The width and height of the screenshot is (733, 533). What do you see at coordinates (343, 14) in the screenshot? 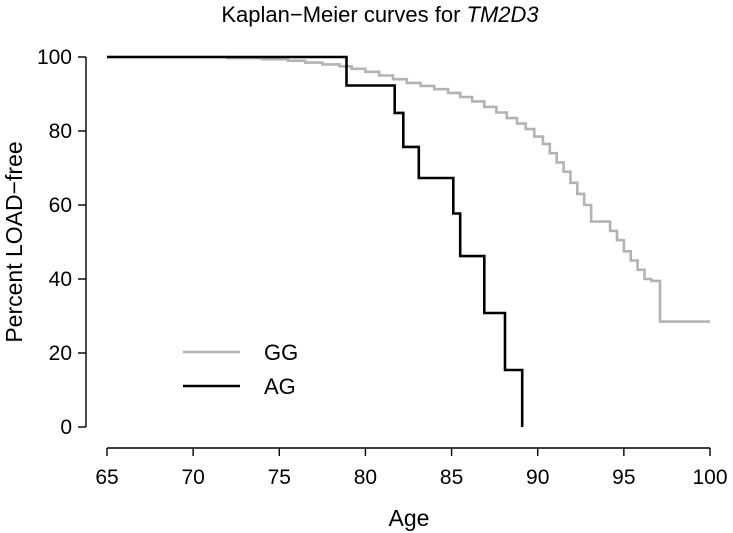
I see `chart-title-text: Kaplan−Meier curves for` at bounding box center [343, 14].